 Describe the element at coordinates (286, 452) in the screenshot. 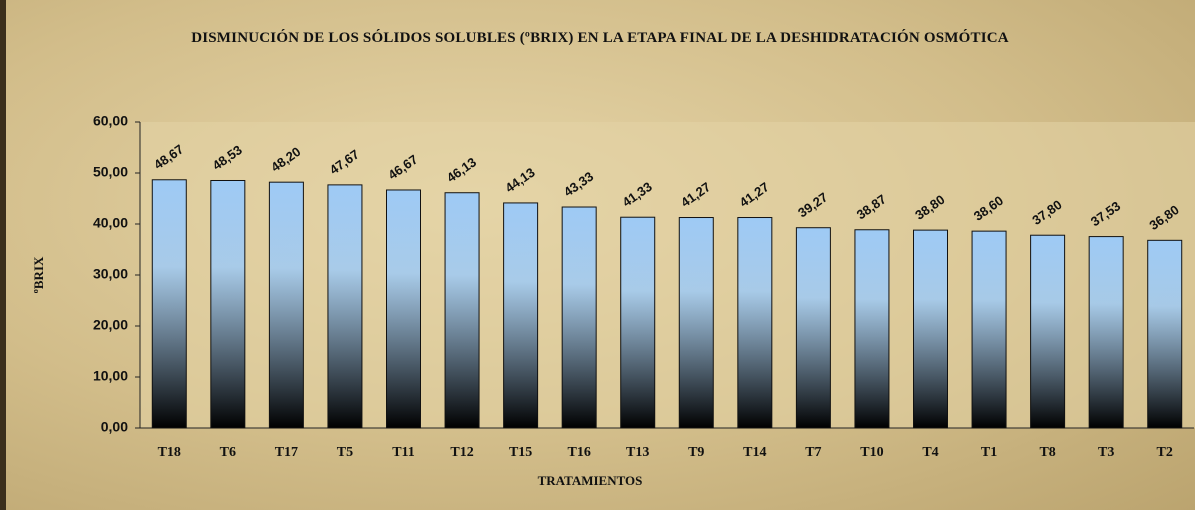

I see `x-tick-label: T17` at that location.